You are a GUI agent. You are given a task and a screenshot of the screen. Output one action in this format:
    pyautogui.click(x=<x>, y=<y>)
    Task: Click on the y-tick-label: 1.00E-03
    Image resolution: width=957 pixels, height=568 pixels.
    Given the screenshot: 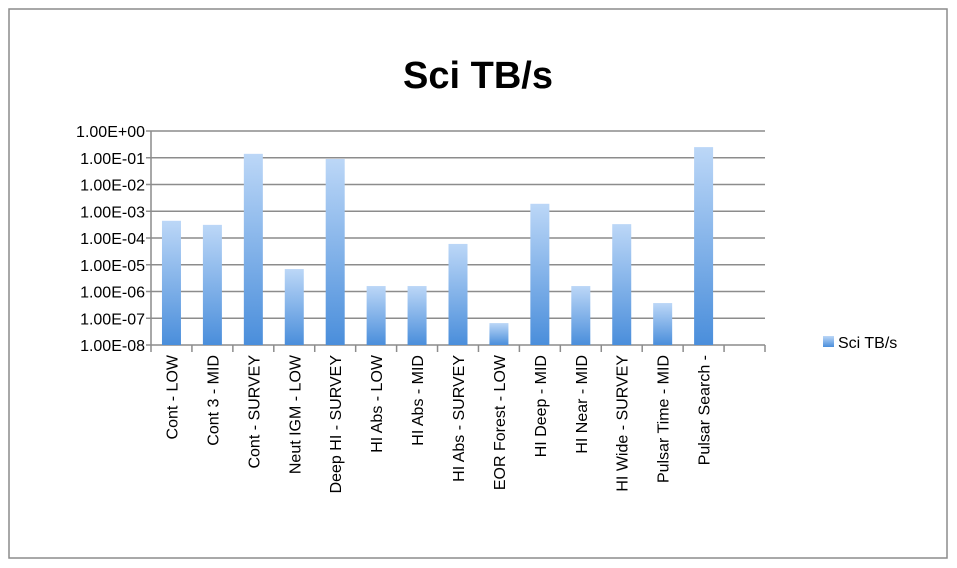 What is the action you would take?
    pyautogui.click(x=112, y=212)
    